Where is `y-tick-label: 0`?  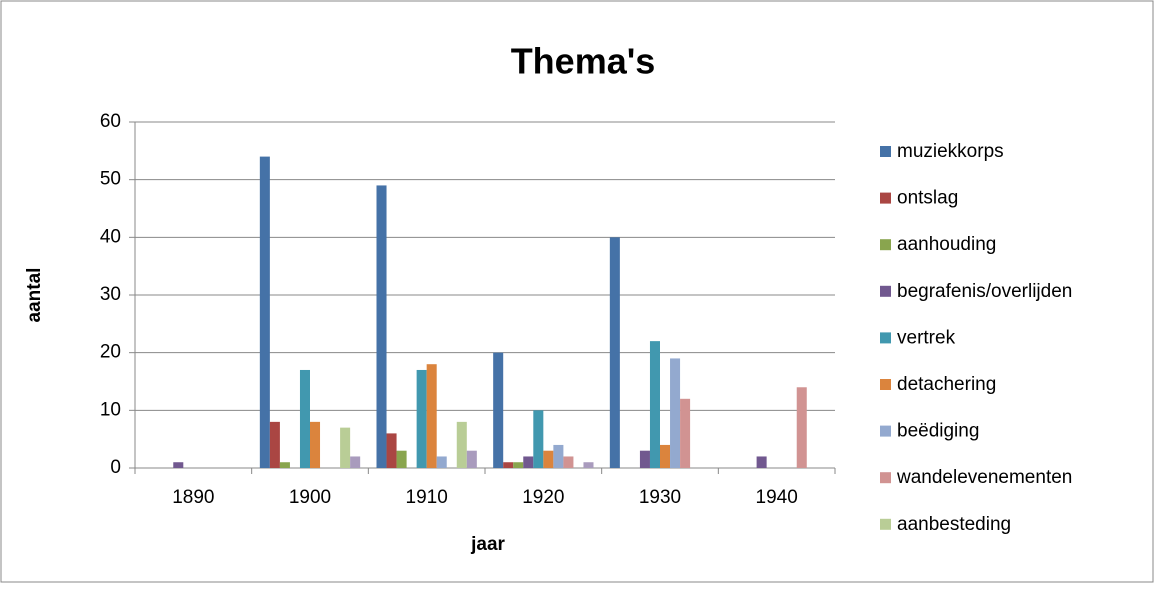
y-tick-label: 0 is located at coordinates (115, 467).